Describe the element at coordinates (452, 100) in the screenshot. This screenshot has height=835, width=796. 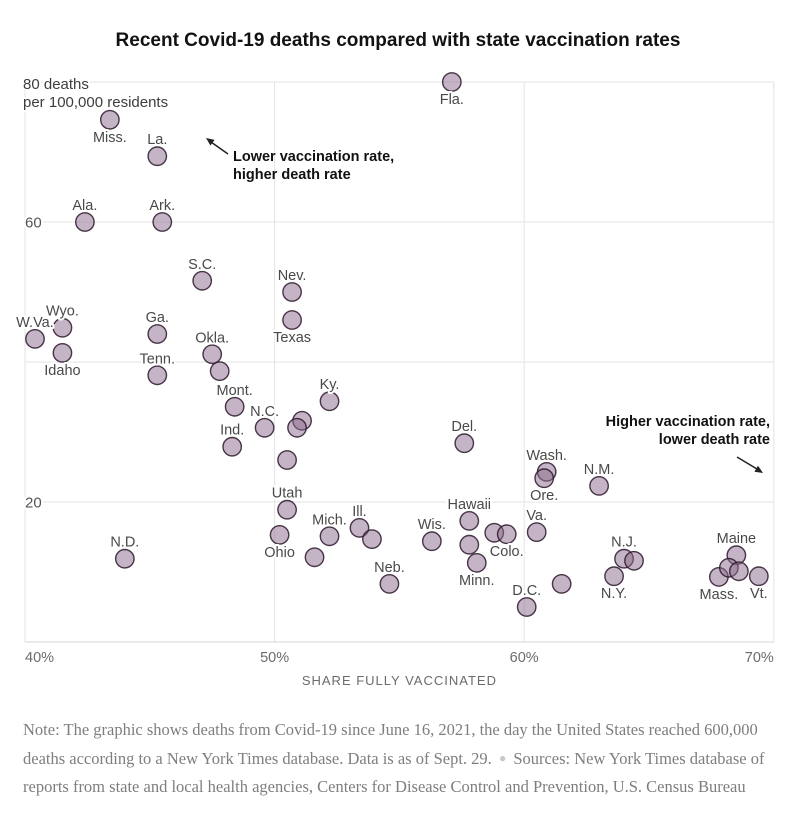
I see `state-label: Fla.` at that location.